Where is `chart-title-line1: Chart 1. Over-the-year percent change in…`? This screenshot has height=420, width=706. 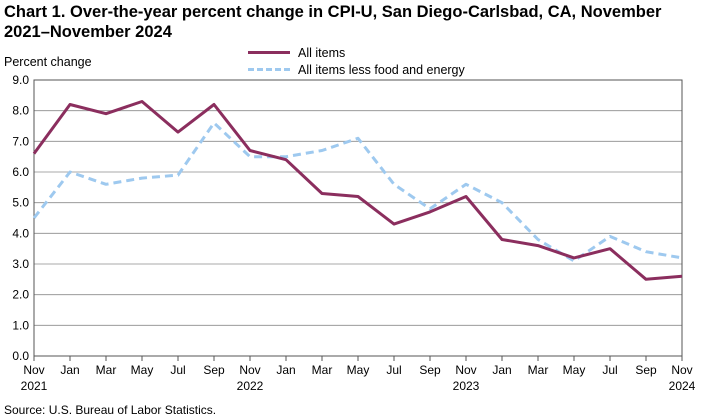
chart-title-line1: Chart 1. Over-the-year percent change in… is located at coordinates (333, 12).